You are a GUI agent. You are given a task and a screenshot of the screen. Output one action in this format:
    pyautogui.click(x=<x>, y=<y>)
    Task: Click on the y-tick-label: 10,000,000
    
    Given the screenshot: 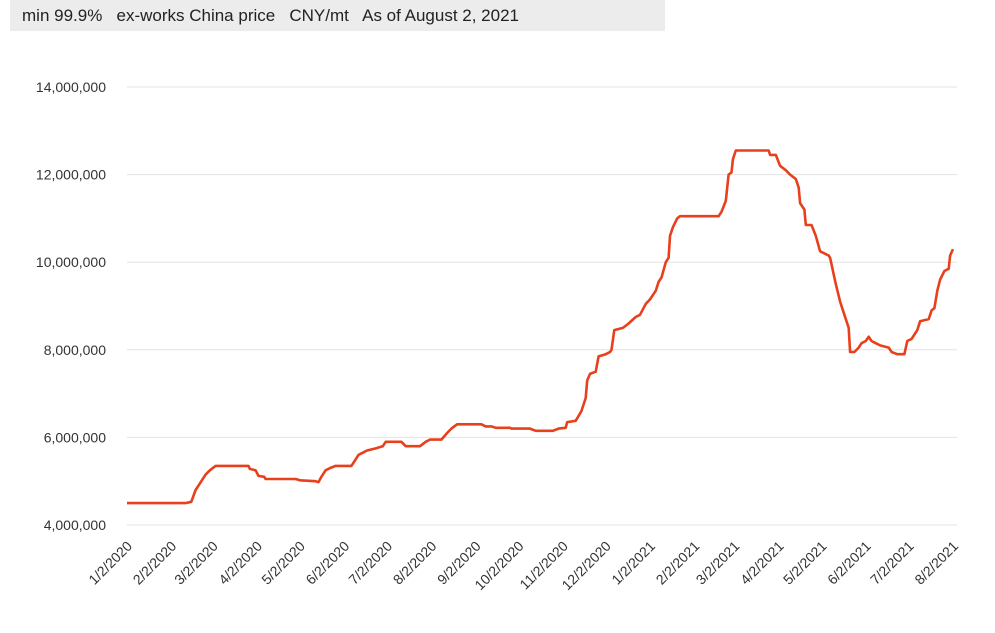 What is the action you would take?
    pyautogui.click(x=71, y=262)
    